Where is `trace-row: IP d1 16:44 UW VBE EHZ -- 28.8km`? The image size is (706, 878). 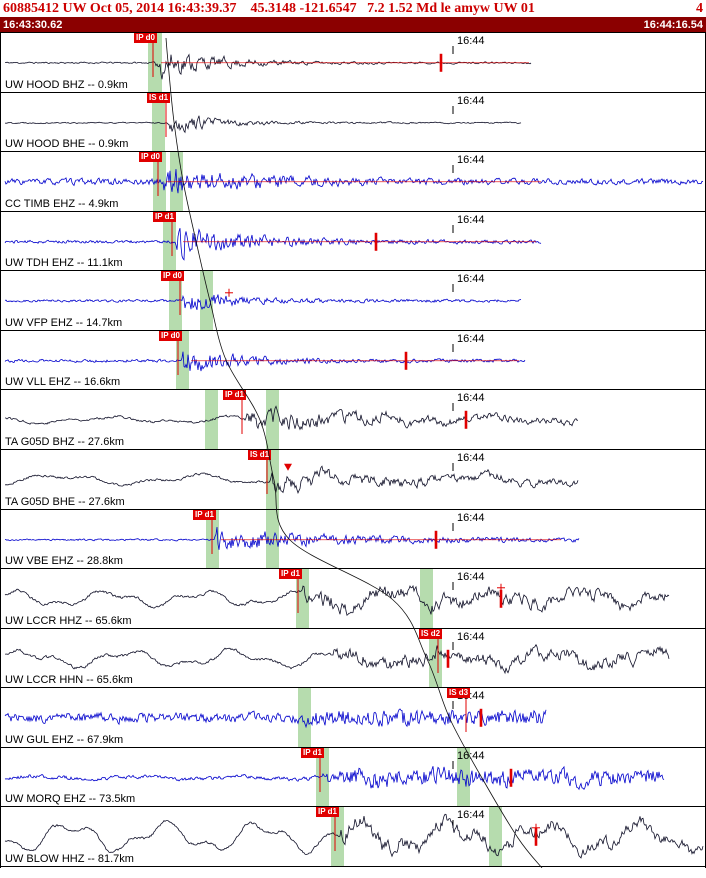
trace-row: IP d1 16:44 UW VBE EHZ -- 28.8km is located at coordinates (353, 539).